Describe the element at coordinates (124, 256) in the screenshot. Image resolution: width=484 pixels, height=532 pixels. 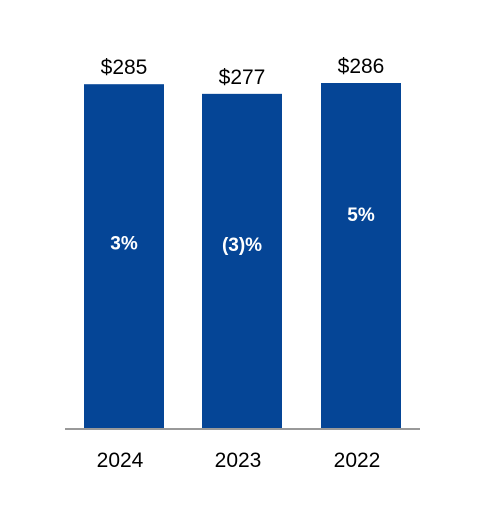
I see `bar-2024` at that location.